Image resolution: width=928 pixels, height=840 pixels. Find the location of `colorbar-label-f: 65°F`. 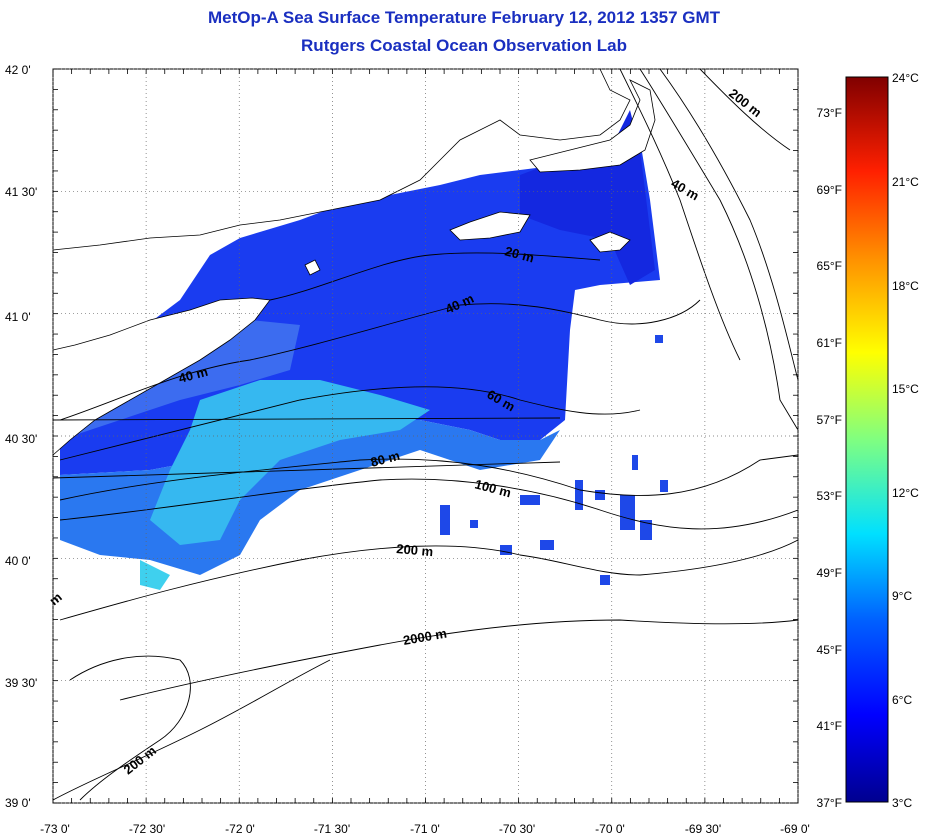

colorbar-label-f: 65°F is located at coordinates (829, 266).